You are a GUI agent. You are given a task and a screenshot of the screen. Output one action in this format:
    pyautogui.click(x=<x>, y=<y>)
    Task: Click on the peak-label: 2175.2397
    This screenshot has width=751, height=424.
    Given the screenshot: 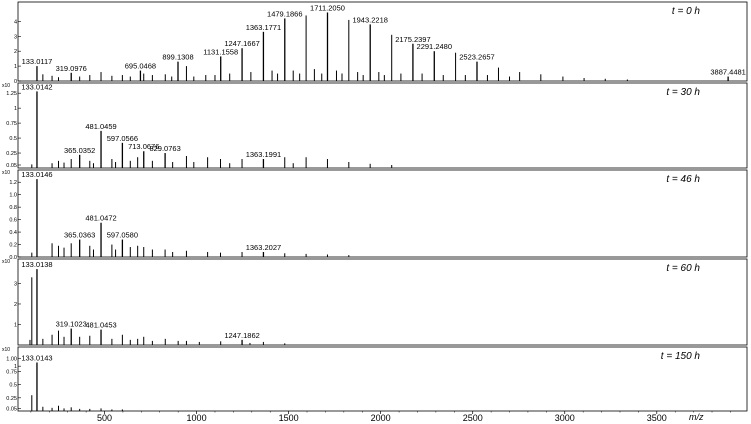 What is the action you would take?
    pyautogui.click(x=412, y=39)
    